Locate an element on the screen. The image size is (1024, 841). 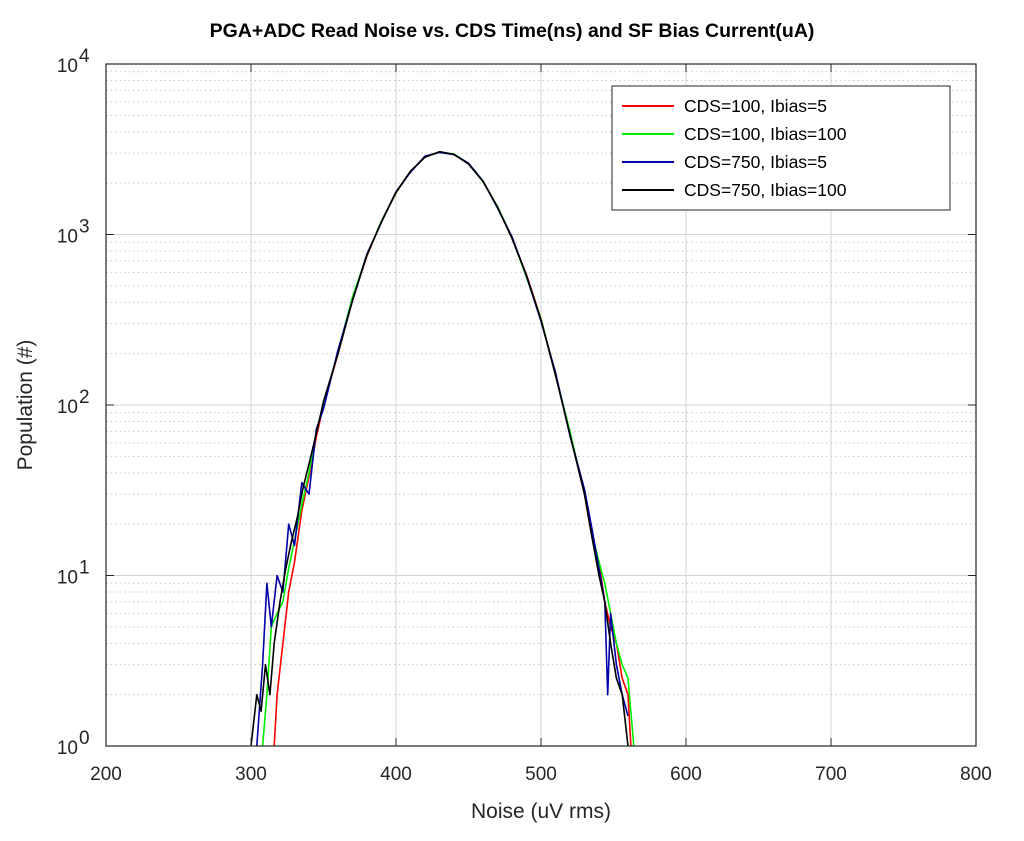
x-tick-label: 500 is located at coordinates (541, 774).